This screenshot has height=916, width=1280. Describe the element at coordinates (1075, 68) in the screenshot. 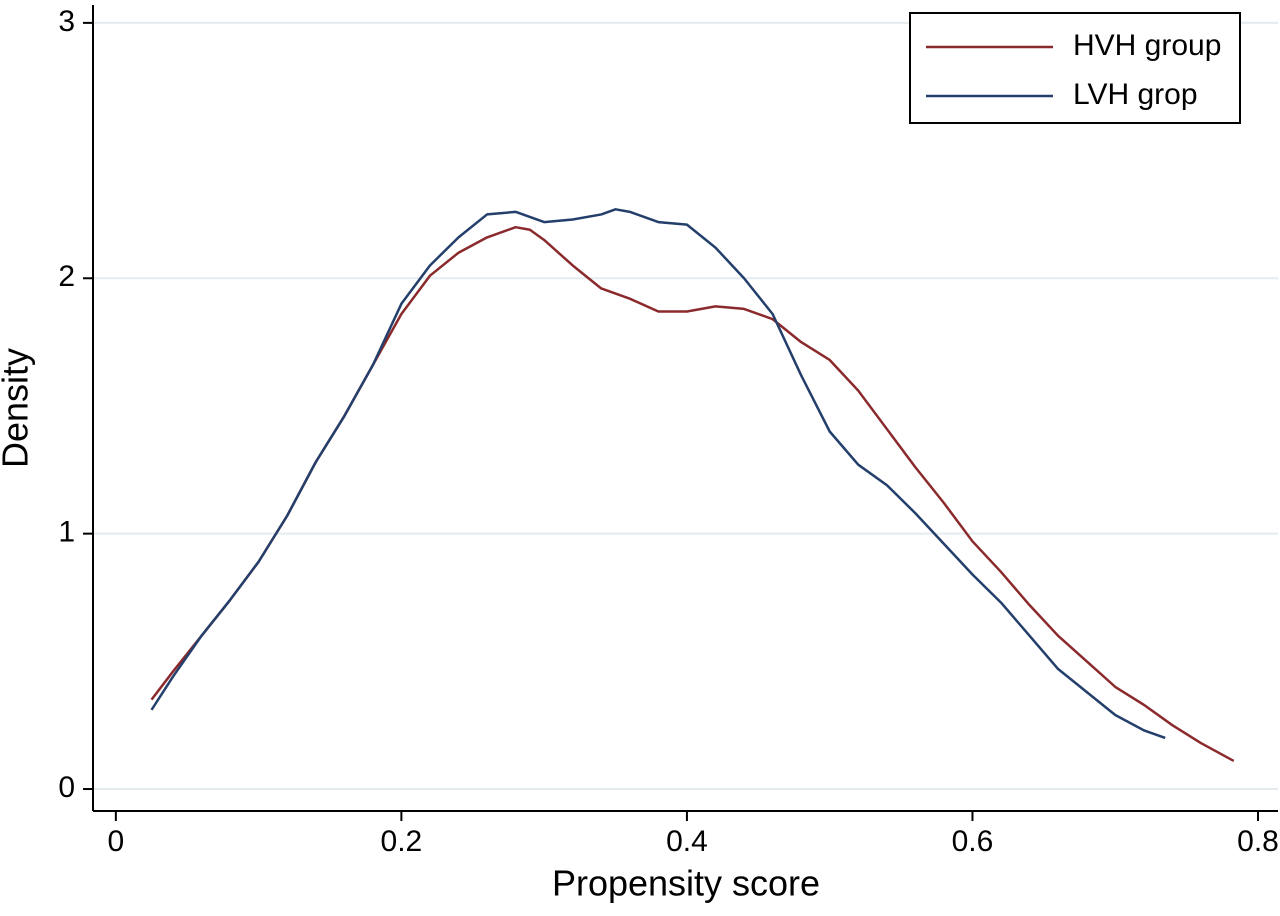

I see `legend-box` at that location.